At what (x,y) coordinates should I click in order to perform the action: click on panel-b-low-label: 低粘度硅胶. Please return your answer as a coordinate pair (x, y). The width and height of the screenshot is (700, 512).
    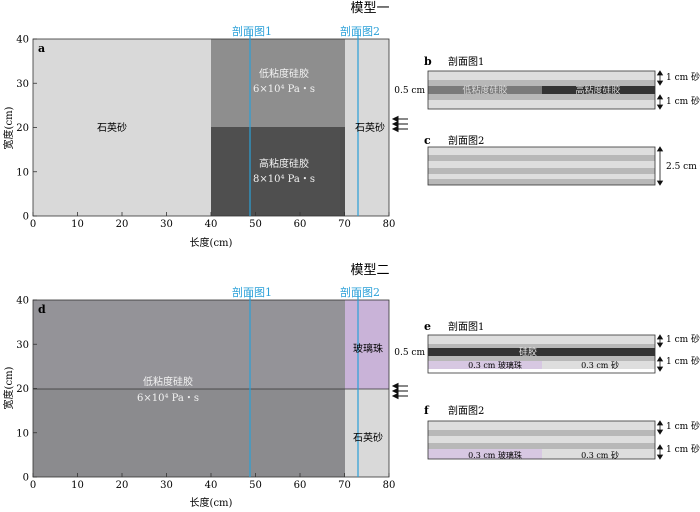
    Looking at the image, I should click on (484, 90).